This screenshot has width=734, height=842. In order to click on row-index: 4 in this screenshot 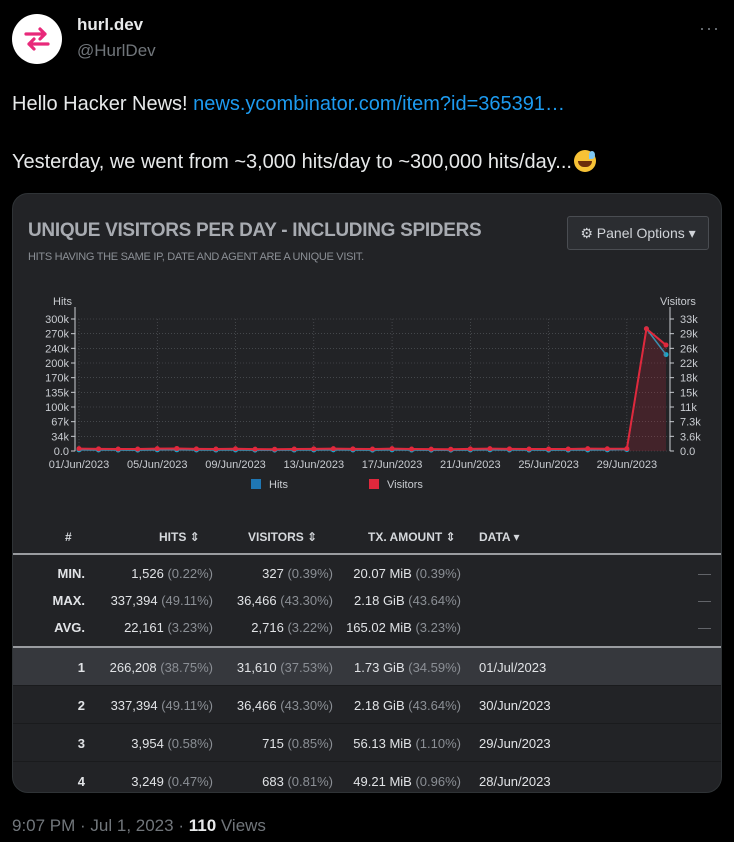, I will do `click(81, 781)`.